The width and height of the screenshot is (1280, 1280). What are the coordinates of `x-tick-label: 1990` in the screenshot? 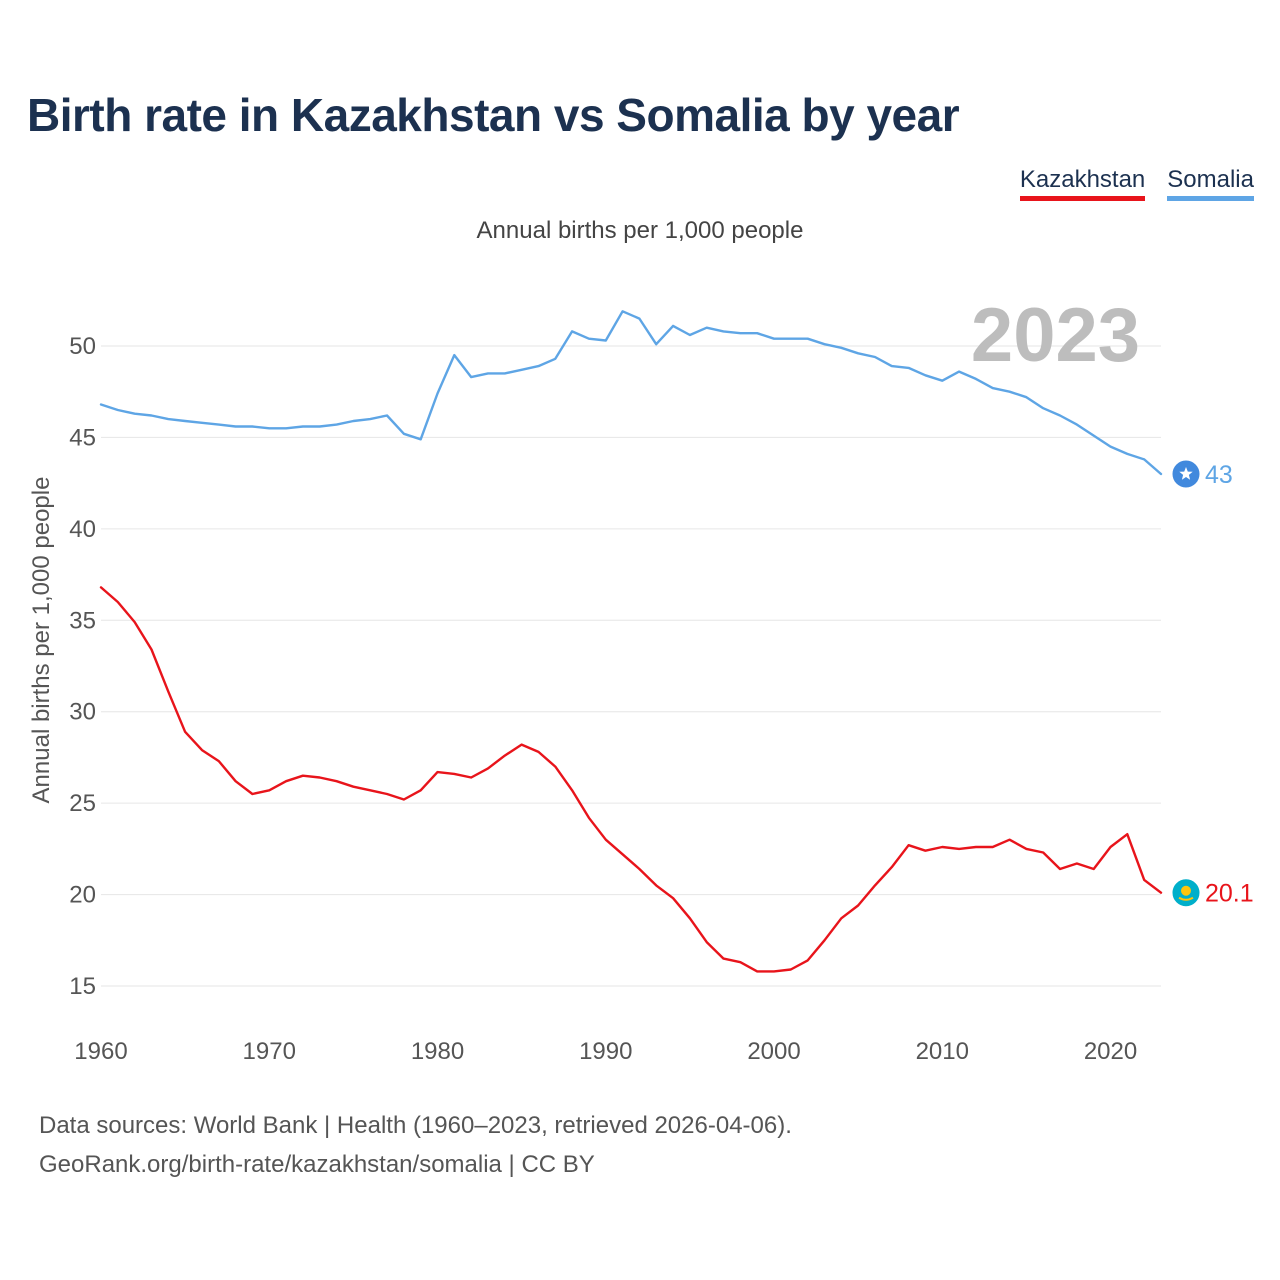 It's located at (605, 1051).